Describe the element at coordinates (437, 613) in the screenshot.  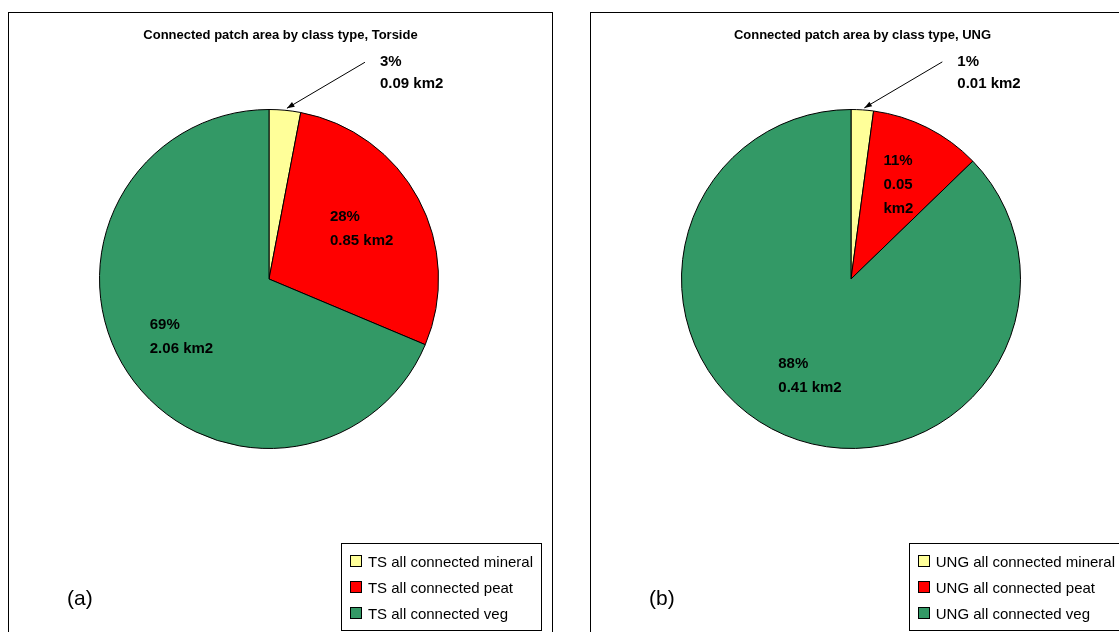
I see `legend-label: TS all connected veg` at that location.